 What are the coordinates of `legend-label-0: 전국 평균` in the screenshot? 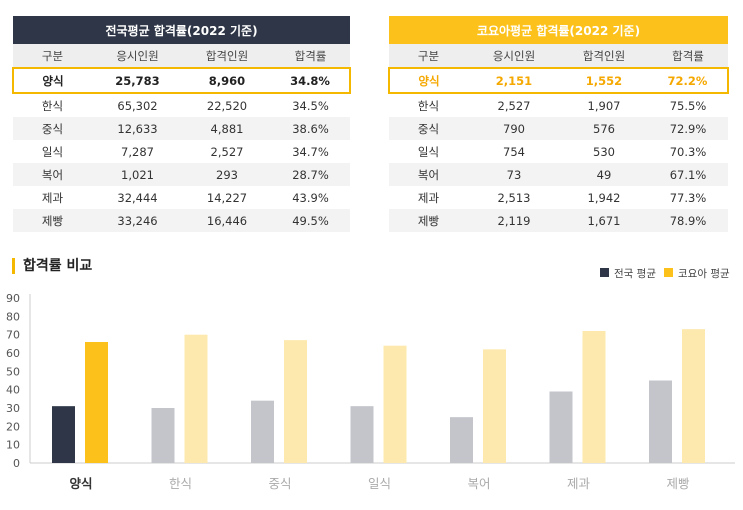 It's located at (635, 274).